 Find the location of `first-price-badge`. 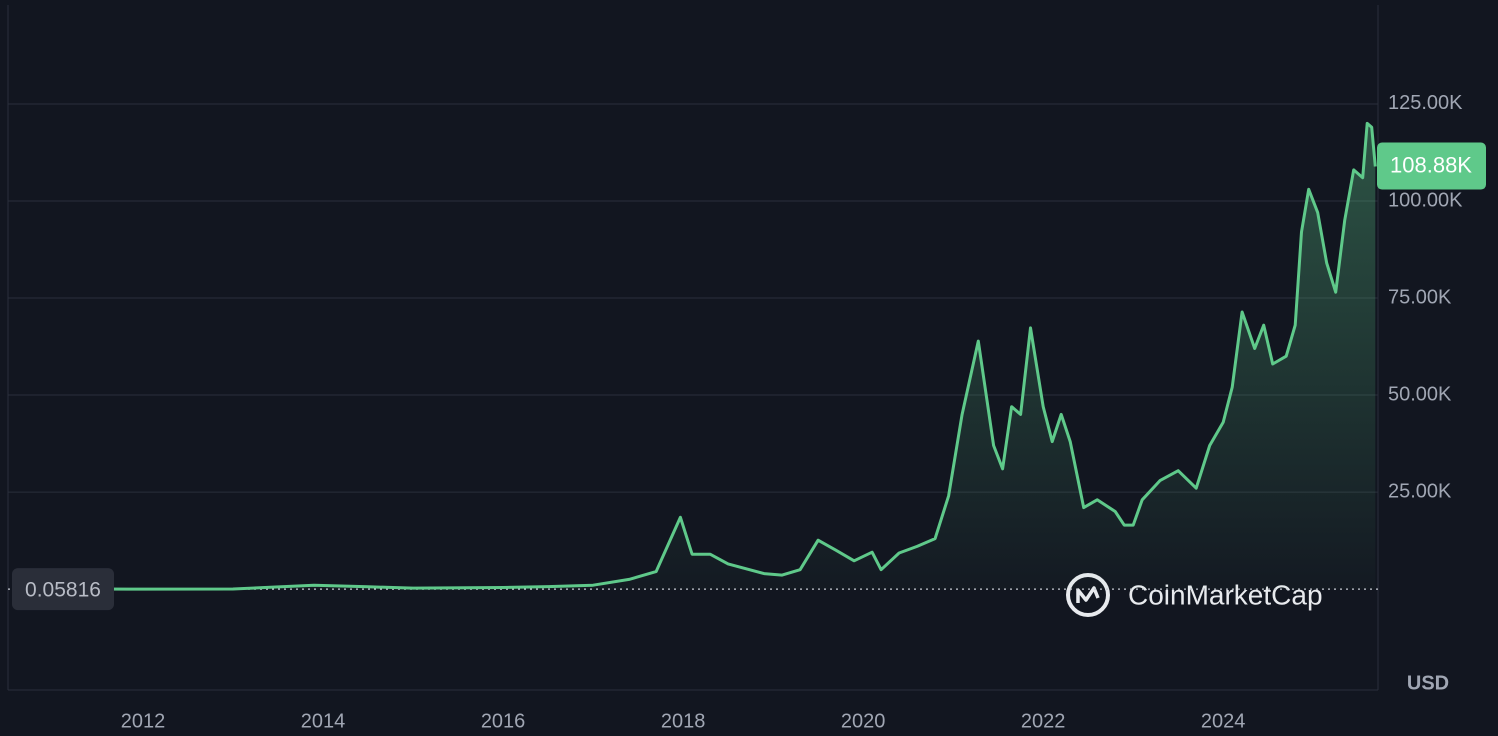

first-price-badge is located at coordinates (63, 589).